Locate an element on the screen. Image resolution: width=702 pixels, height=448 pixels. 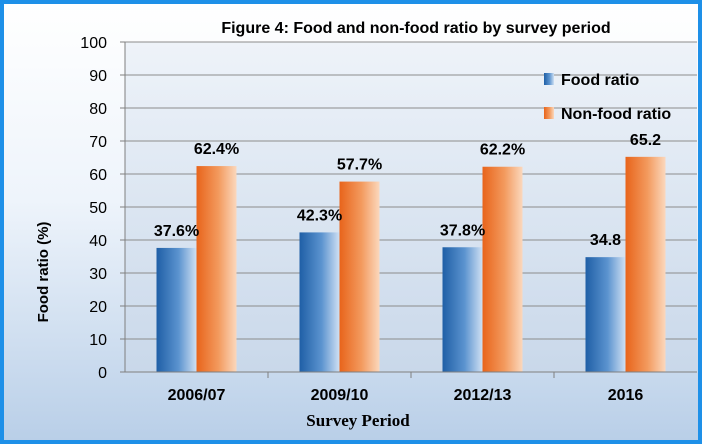
x-axis-label: Survey Period is located at coordinates (358, 420).